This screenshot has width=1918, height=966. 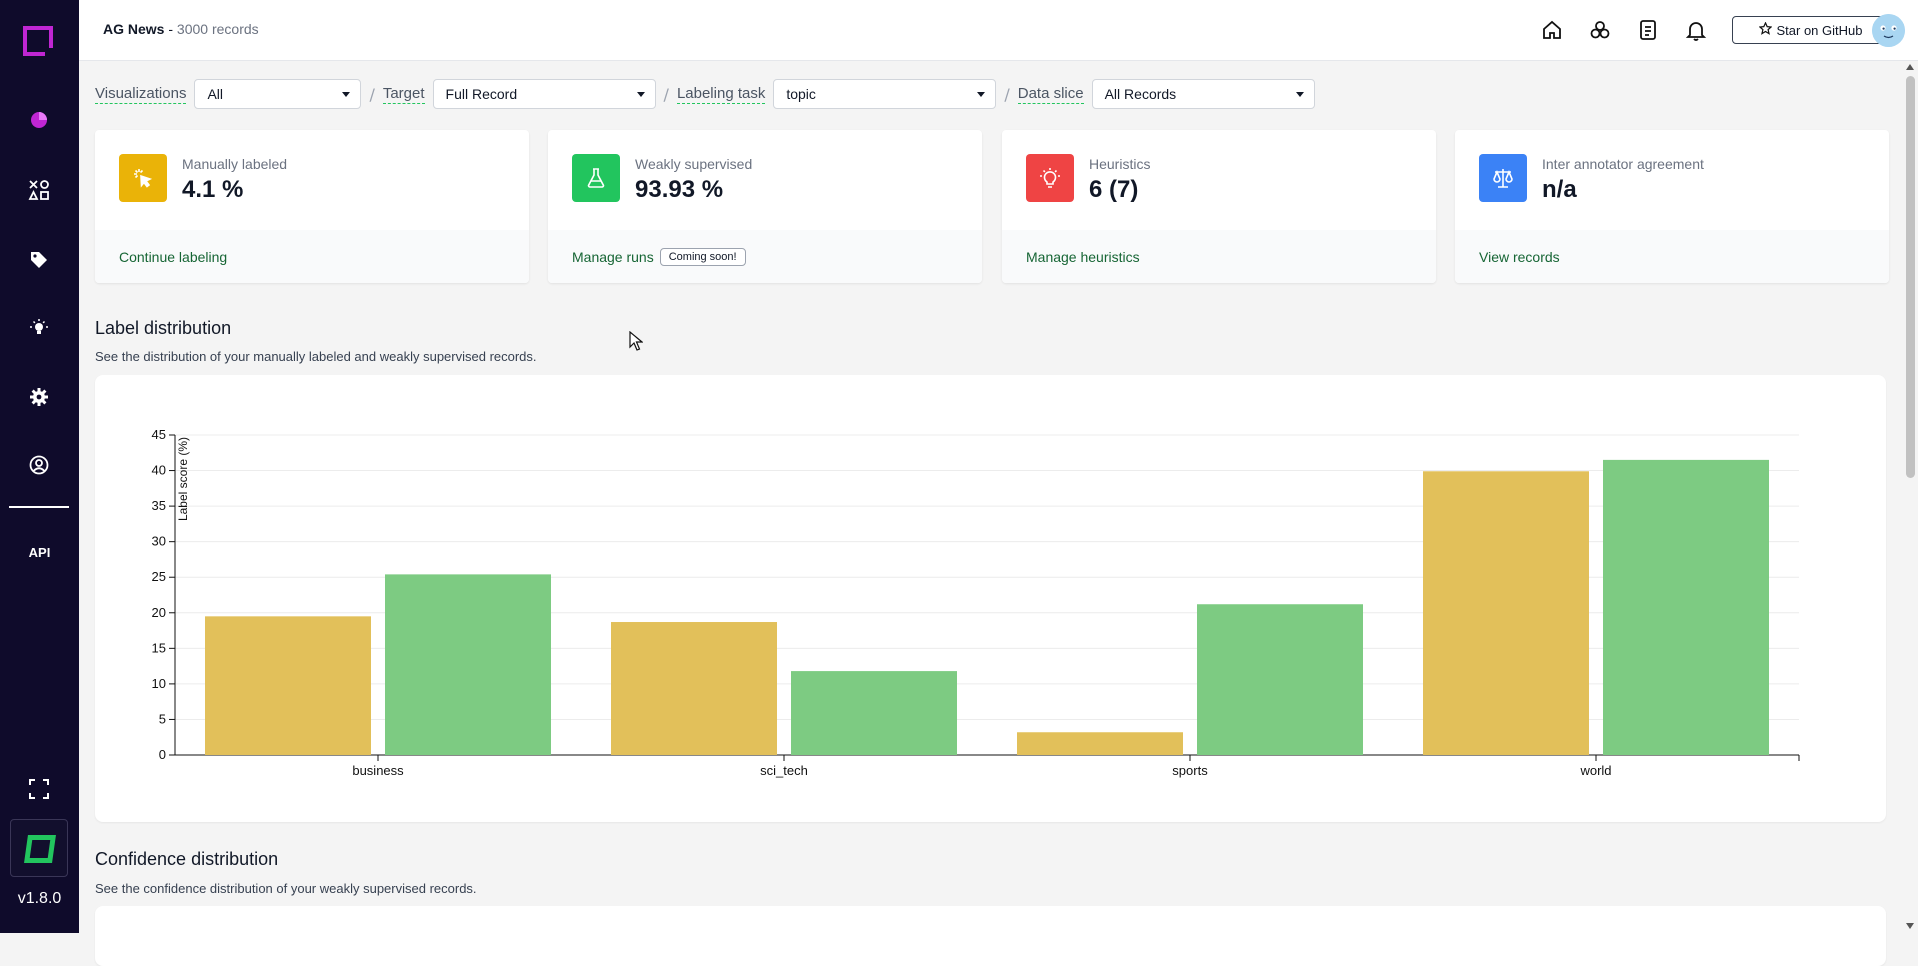 What do you see at coordinates (141, 94) in the screenshot?
I see `visualizations-label: Visualizations` at bounding box center [141, 94].